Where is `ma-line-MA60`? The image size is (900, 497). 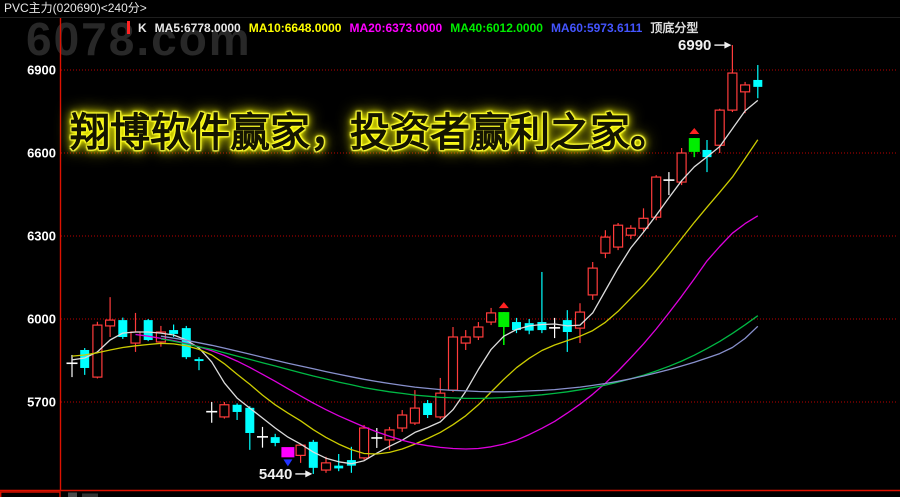 ma-line-MA60 is located at coordinates (459, 359).